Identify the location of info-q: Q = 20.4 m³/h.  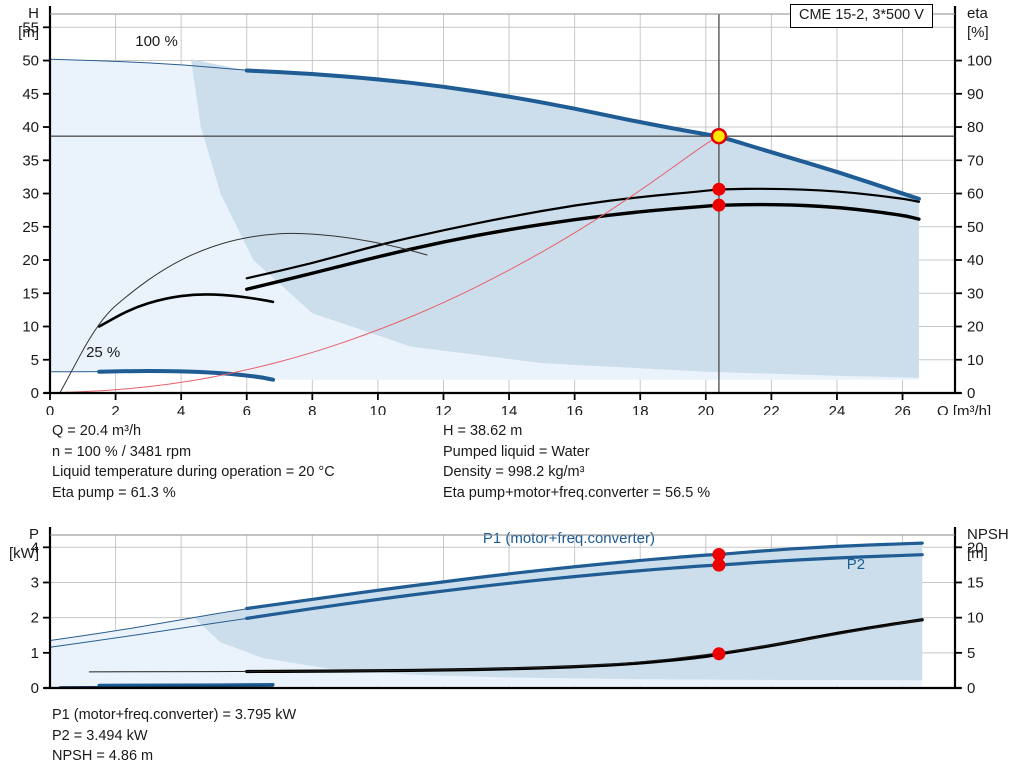
(97, 431).